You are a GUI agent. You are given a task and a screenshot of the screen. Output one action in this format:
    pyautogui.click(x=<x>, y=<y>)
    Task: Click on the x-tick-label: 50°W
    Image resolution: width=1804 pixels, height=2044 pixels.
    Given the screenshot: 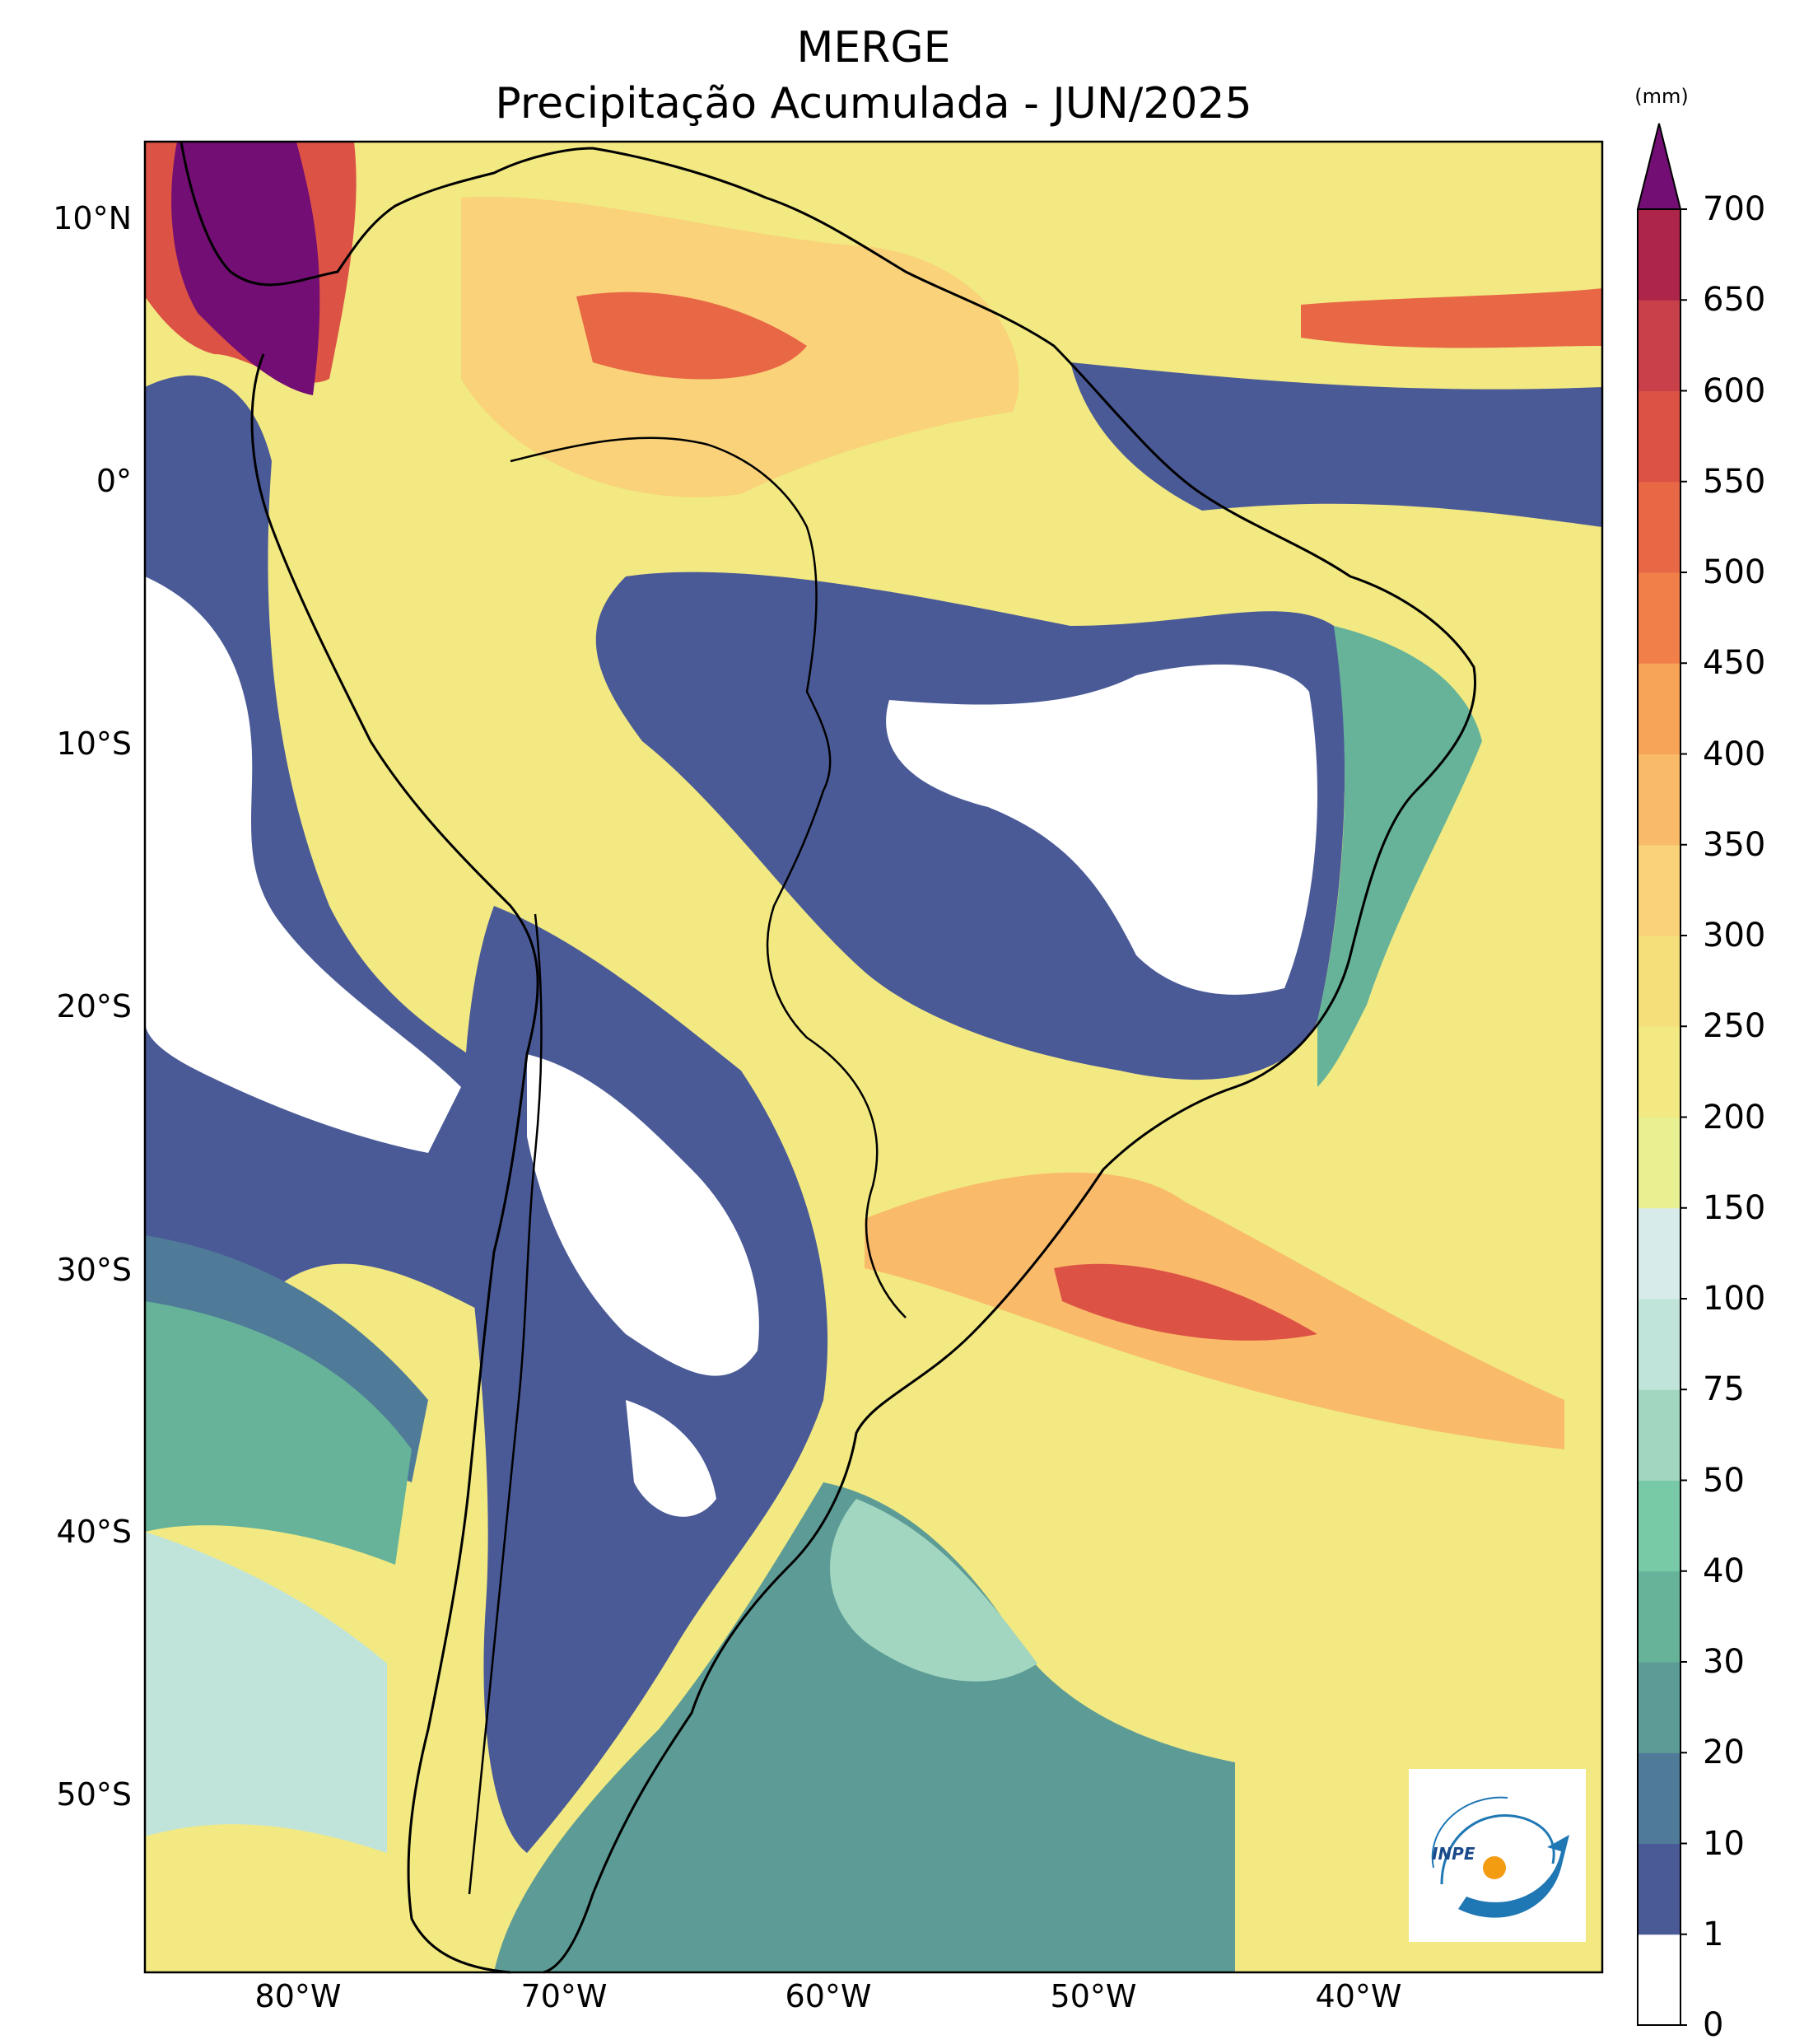 What is the action you would take?
    pyautogui.click(x=1093, y=1996)
    